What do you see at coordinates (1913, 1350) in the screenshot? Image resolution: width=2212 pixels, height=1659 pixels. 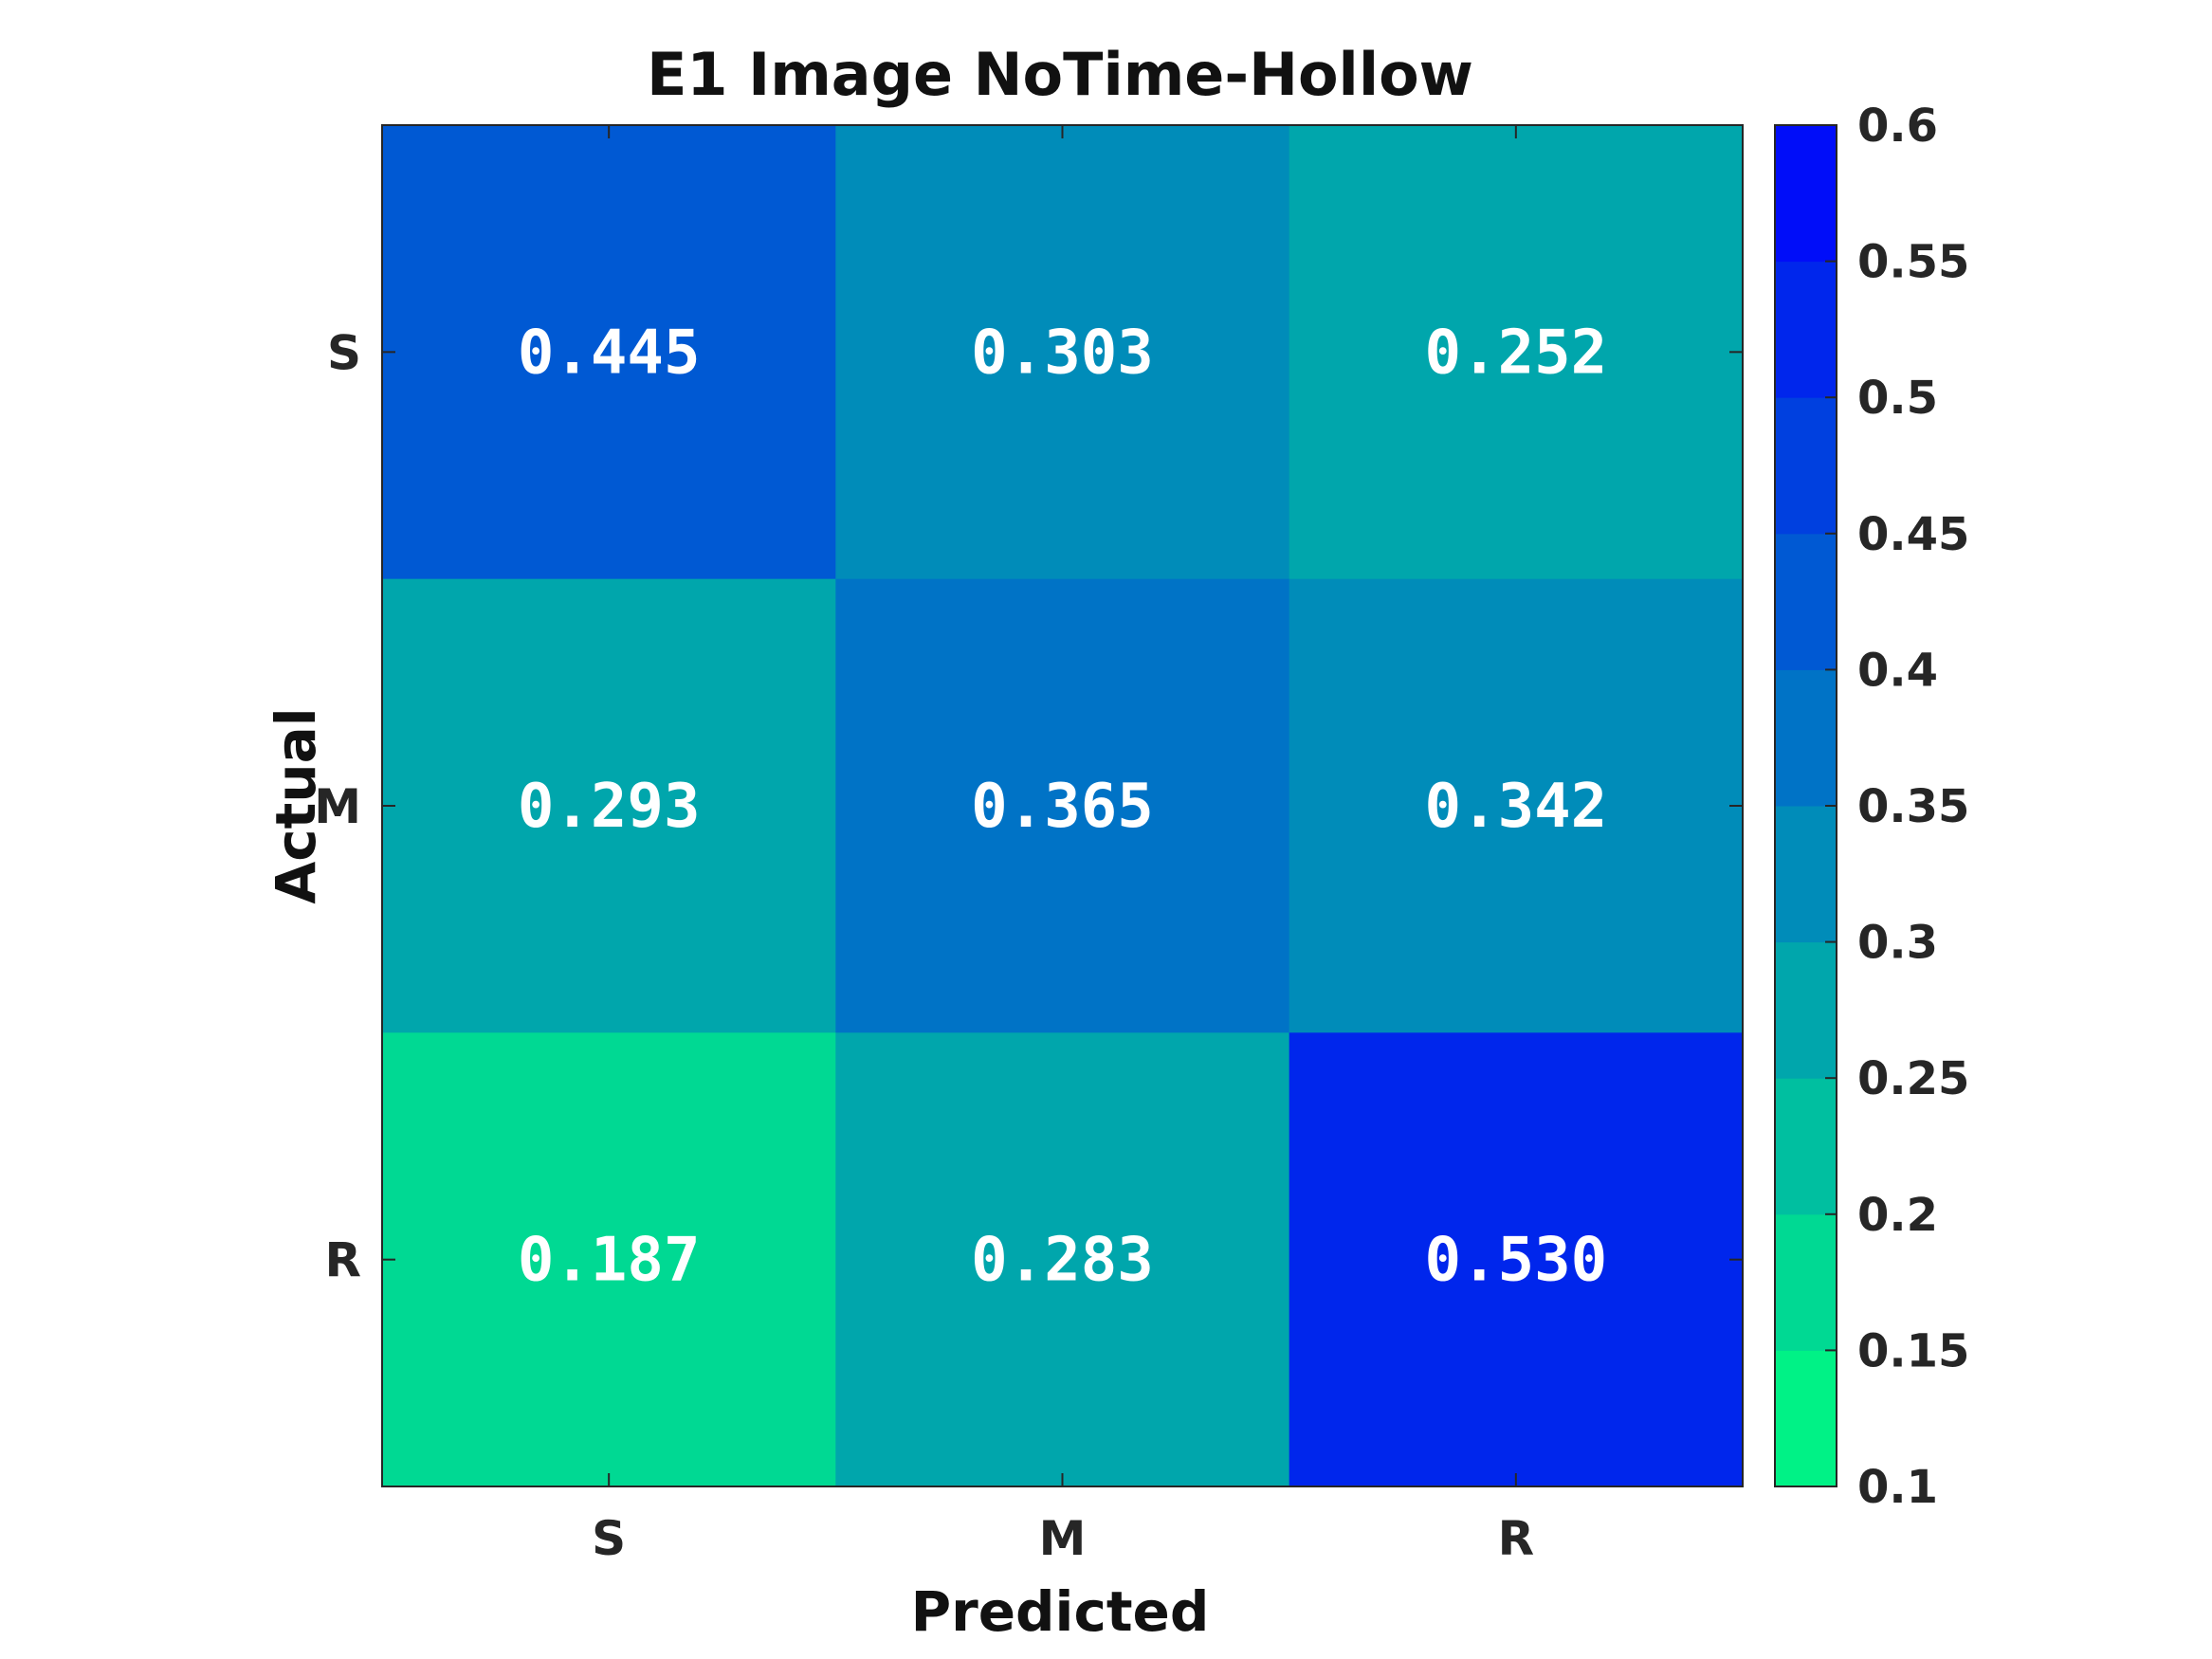 I see `colorbar-tick-label: 0.15` at bounding box center [1913, 1350].